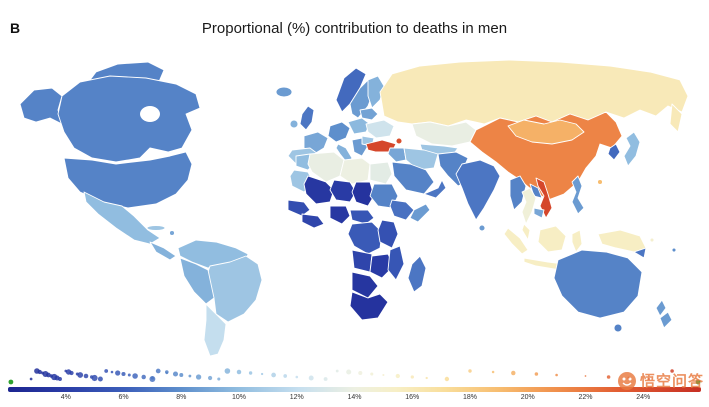 The height and width of the screenshot is (407, 709). What do you see at coordinates (412, 397) in the screenshot?
I see `tick-label: 16%` at bounding box center [412, 397].